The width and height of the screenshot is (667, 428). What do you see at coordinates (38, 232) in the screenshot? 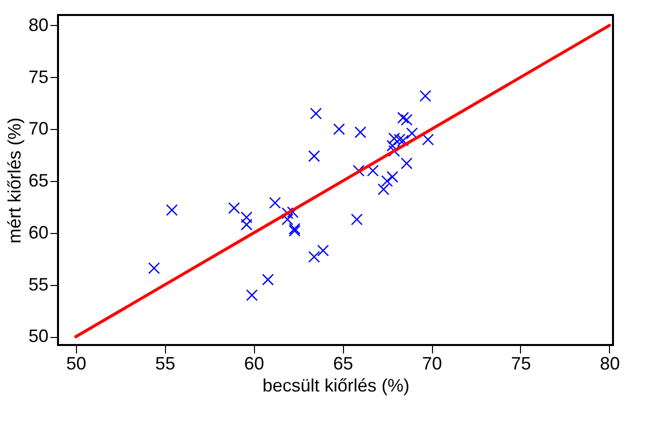
I see `y-tick-label: 60` at bounding box center [38, 232].